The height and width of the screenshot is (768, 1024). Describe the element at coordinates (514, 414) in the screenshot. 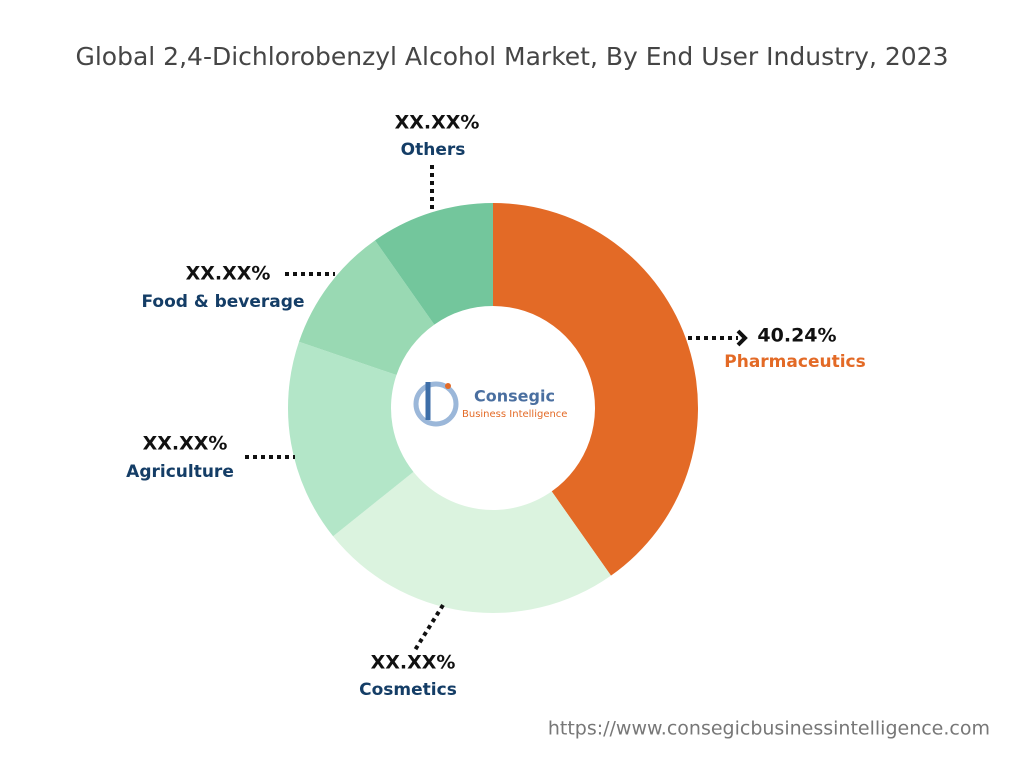

I see `logo-tagline: Business Intelligence` at that location.